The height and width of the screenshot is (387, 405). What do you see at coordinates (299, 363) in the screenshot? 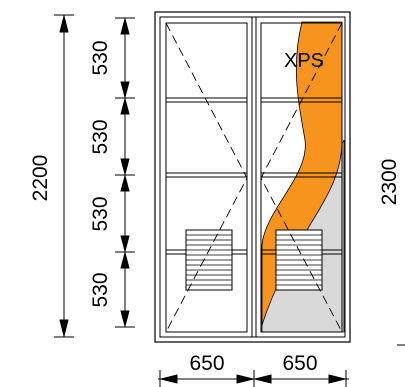
I see `column-width-label-2: 650` at bounding box center [299, 363].